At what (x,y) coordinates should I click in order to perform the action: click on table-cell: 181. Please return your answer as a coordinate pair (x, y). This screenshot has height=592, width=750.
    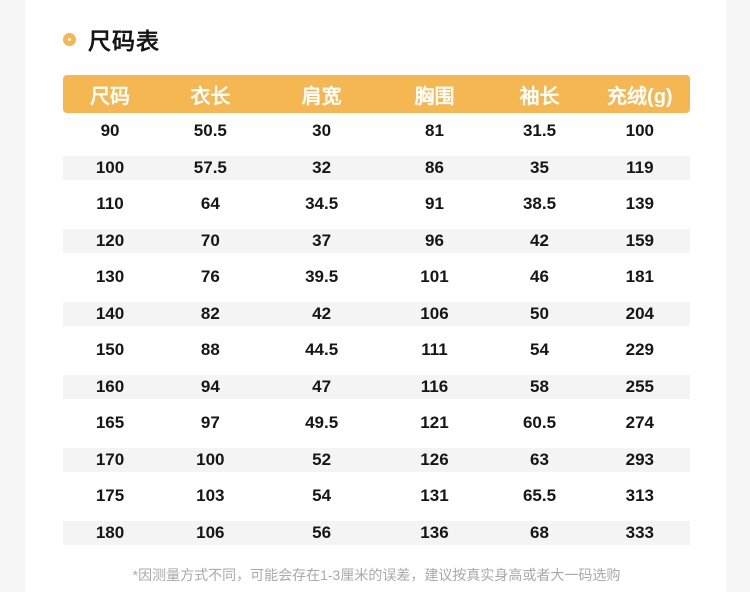
    Looking at the image, I should click on (639, 277).